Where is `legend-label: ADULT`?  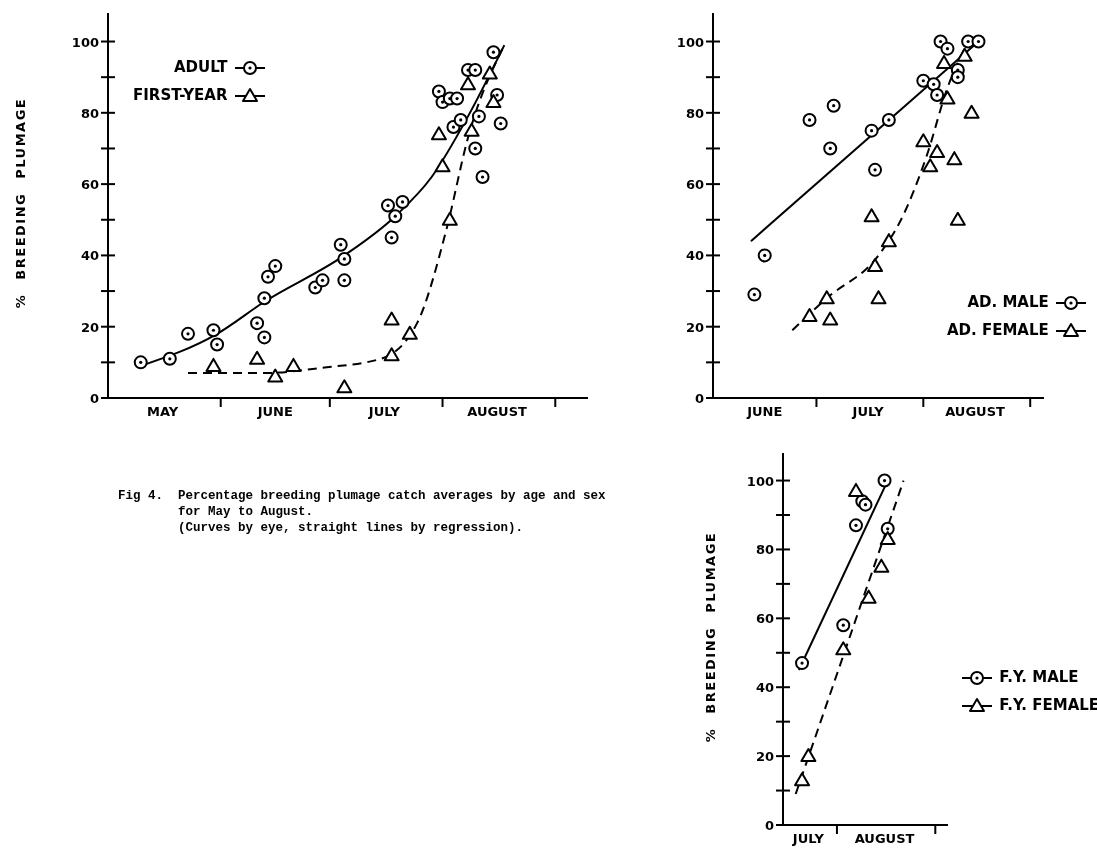
legend-label: ADULT is located at coordinates (200, 67).